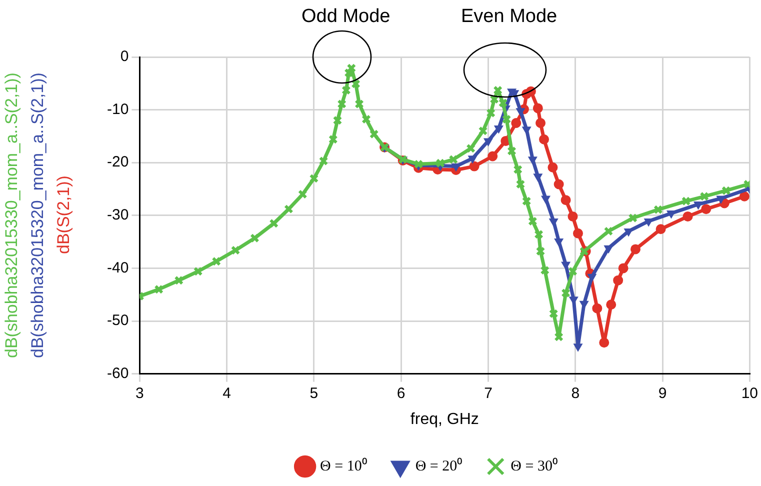  Describe the element at coordinates (117, 267) in the screenshot. I see `y-tick-label: -40` at that location.